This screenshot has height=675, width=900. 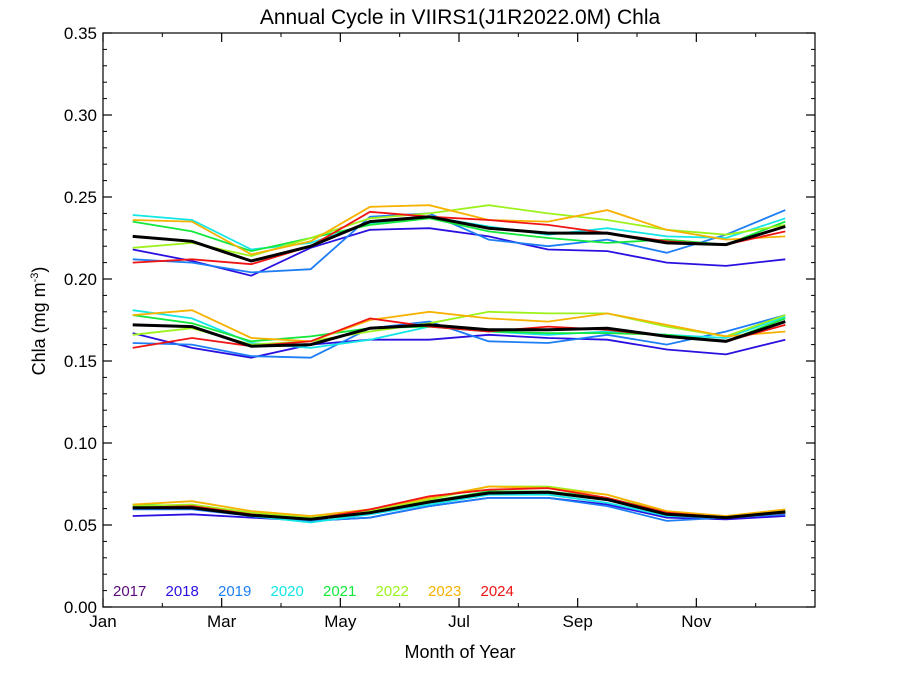 What do you see at coordinates (35, 278) in the screenshot?
I see `y-axis-label-superscript: -3` at bounding box center [35, 278].